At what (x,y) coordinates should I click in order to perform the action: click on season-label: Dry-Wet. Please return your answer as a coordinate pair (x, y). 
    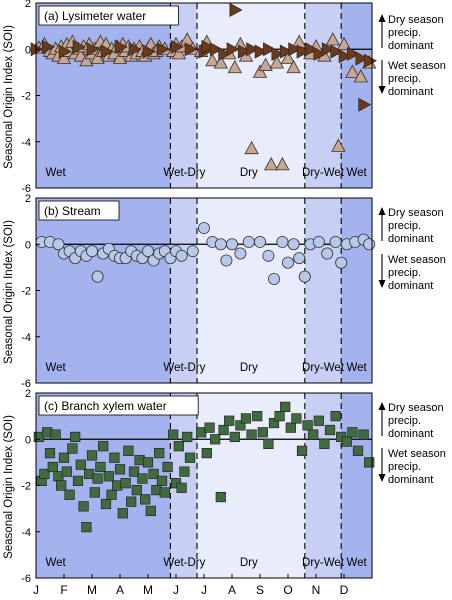
    Looking at the image, I should click on (323, 563).